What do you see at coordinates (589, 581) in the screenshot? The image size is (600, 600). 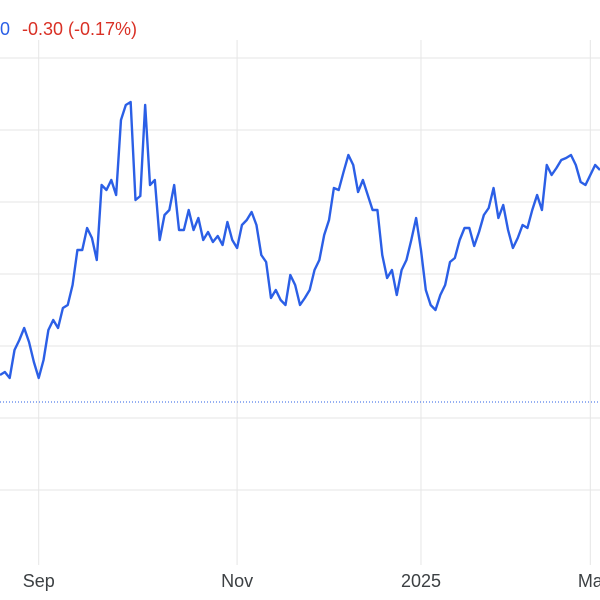 I see `x-tick-label: Ma` at bounding box center [589, 581].